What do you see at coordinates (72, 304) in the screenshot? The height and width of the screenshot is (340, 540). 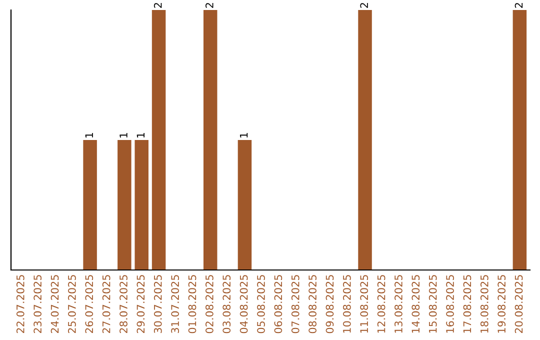 I see `x-tick-label: 25.07.2025` at bounding box center [72, 304].